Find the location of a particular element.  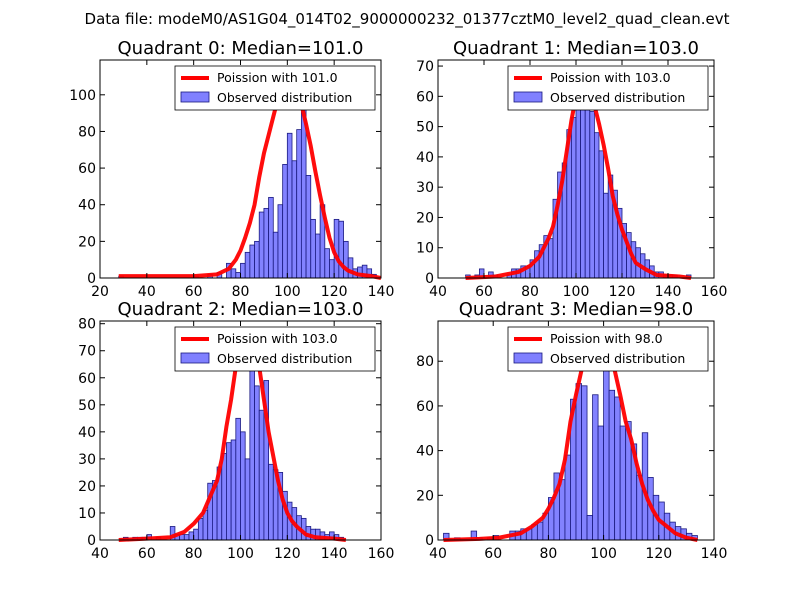

axes-frame is located at coordinates (576, 430).